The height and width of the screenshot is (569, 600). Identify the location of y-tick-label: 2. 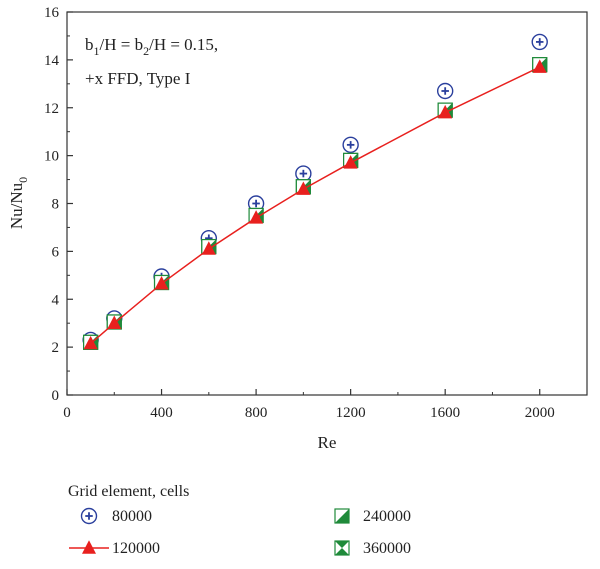
(56, 348).